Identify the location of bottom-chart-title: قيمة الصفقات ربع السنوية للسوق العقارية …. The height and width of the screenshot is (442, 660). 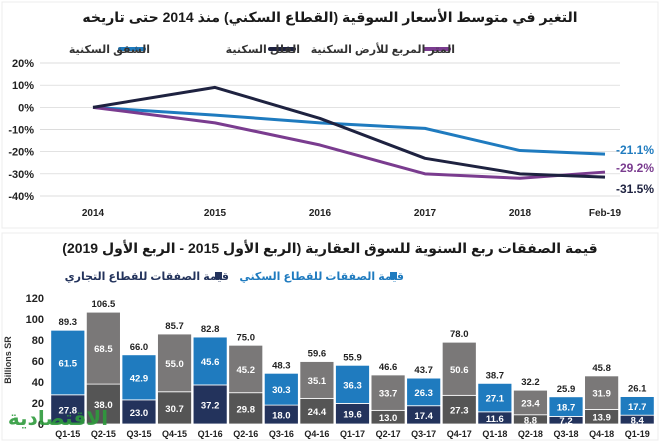
(329, 248).